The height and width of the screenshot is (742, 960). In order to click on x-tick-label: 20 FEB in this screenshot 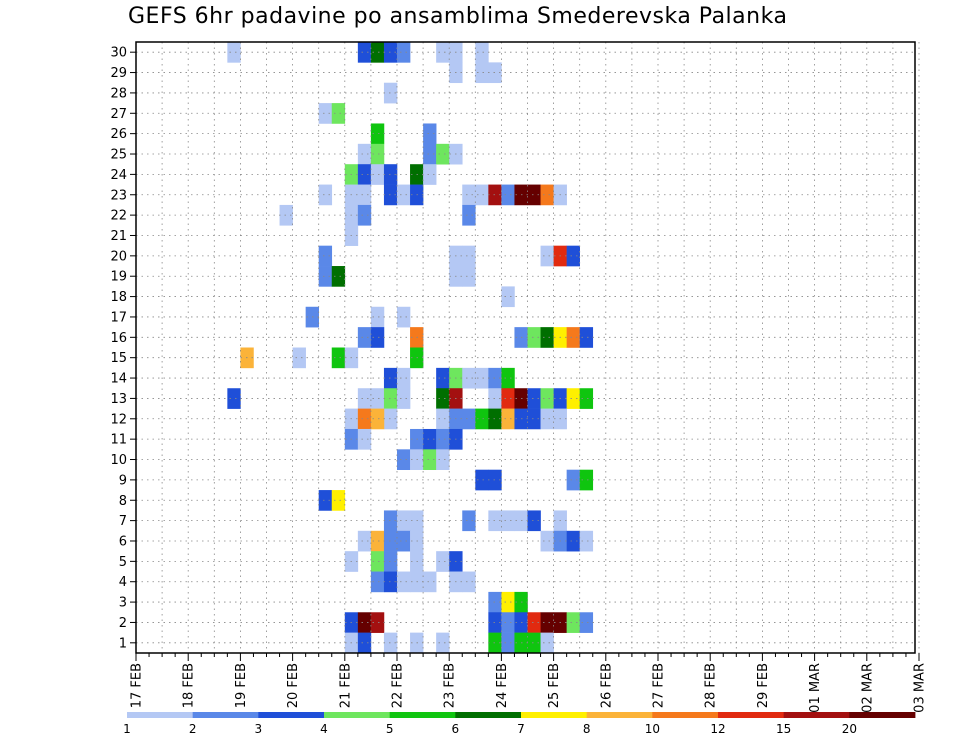, I will do `click(293, 685)`.